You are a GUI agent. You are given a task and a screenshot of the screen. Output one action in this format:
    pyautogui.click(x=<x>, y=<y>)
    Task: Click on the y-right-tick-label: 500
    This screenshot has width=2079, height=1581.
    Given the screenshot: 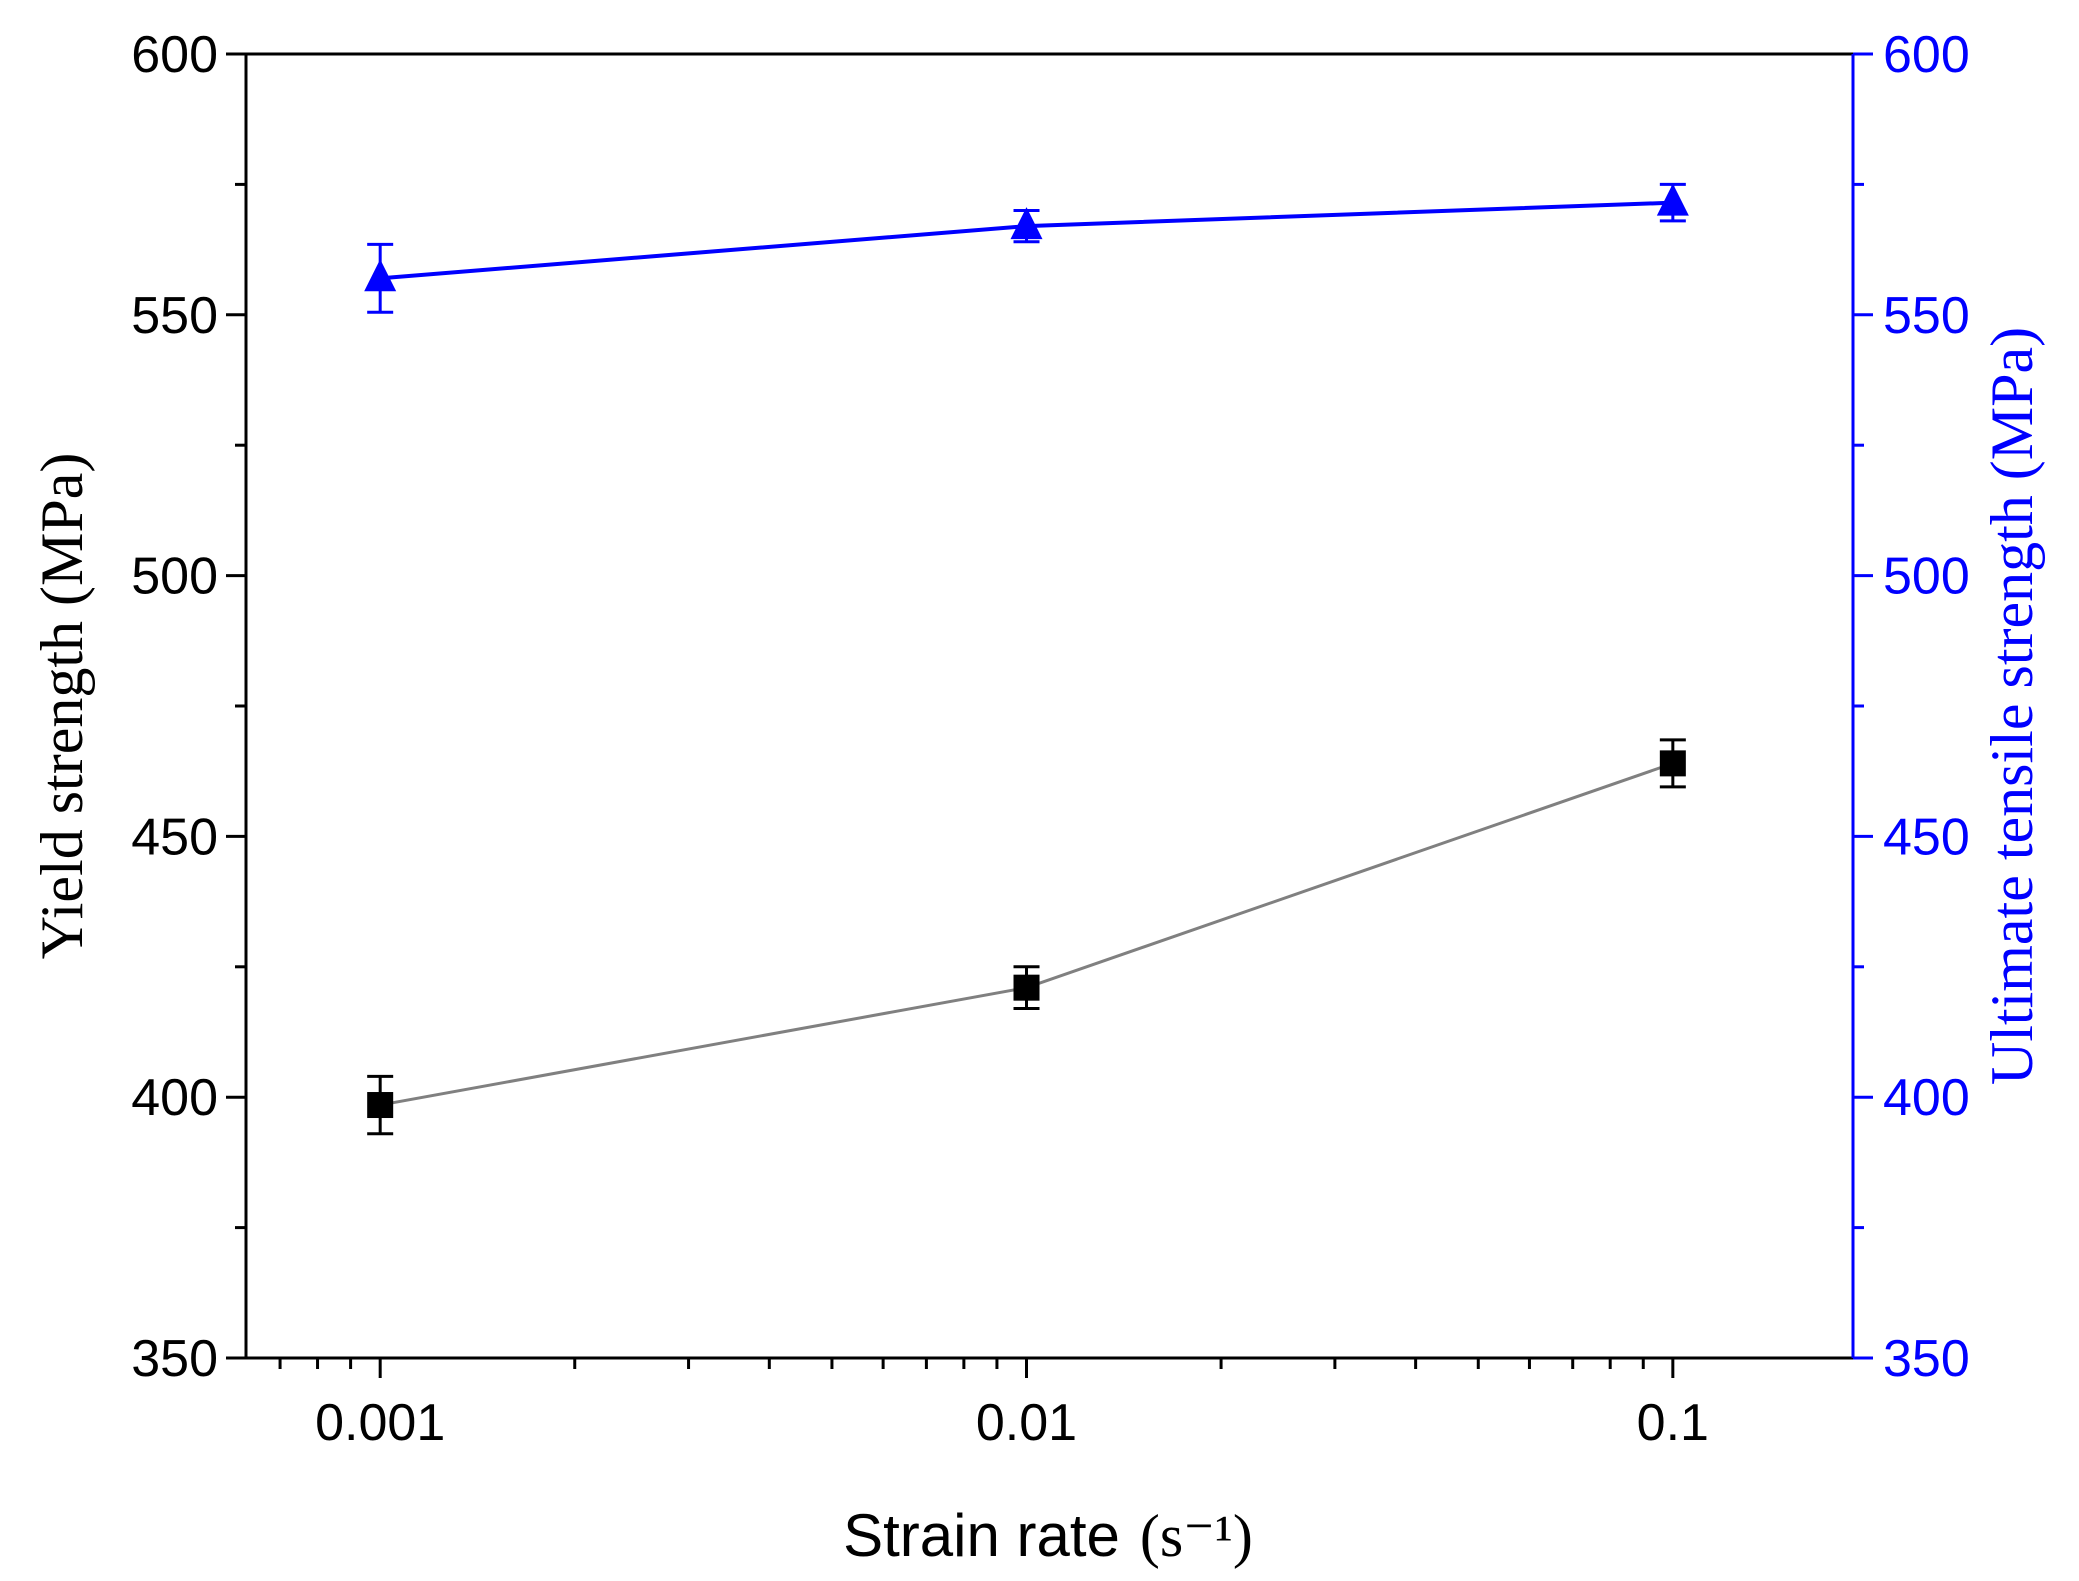 What is the action you would take?
    pyautogui.click(x=1926, y=577)
    